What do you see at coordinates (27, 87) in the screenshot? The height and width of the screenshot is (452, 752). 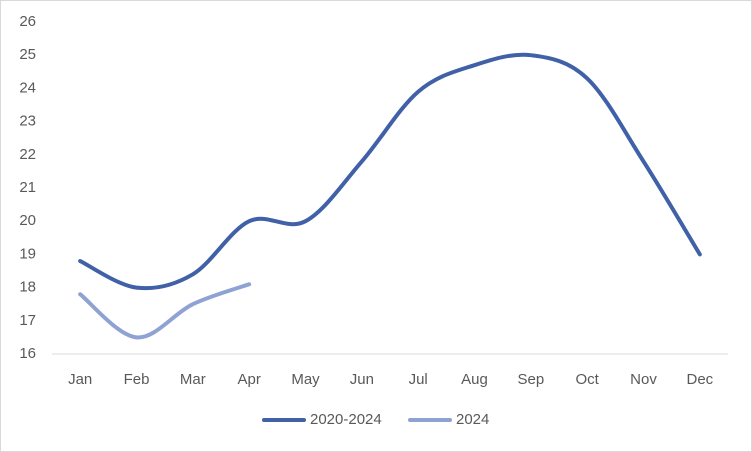 I see `y-tick-label: 24` at bounding box center [27, 87].